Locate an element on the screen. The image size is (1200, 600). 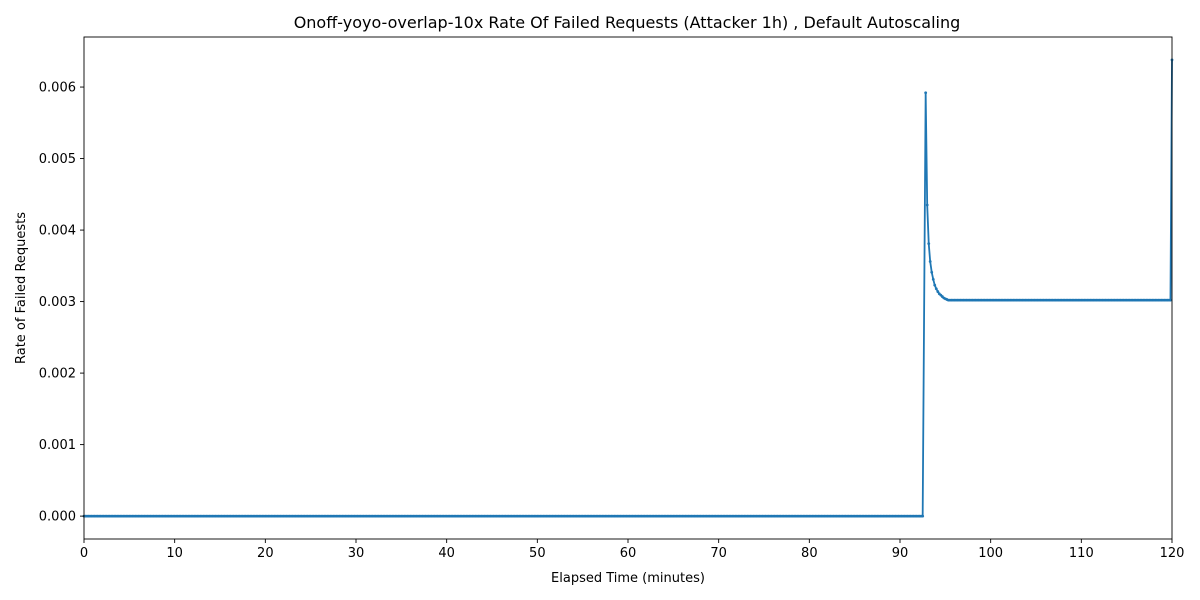
x-tick-label: 20 is located at coordinates (265, 553).